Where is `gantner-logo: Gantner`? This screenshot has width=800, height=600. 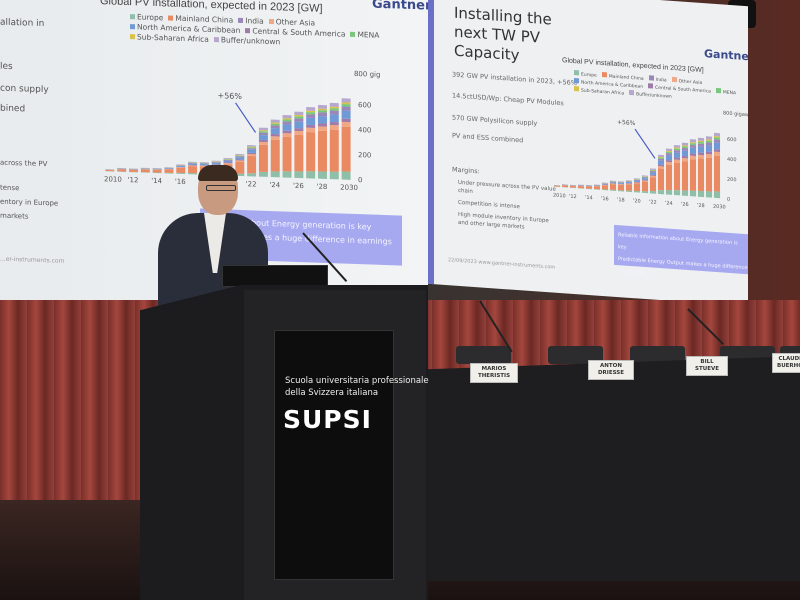 gantner-logo: Gantner is located at coordinates (400, 7).